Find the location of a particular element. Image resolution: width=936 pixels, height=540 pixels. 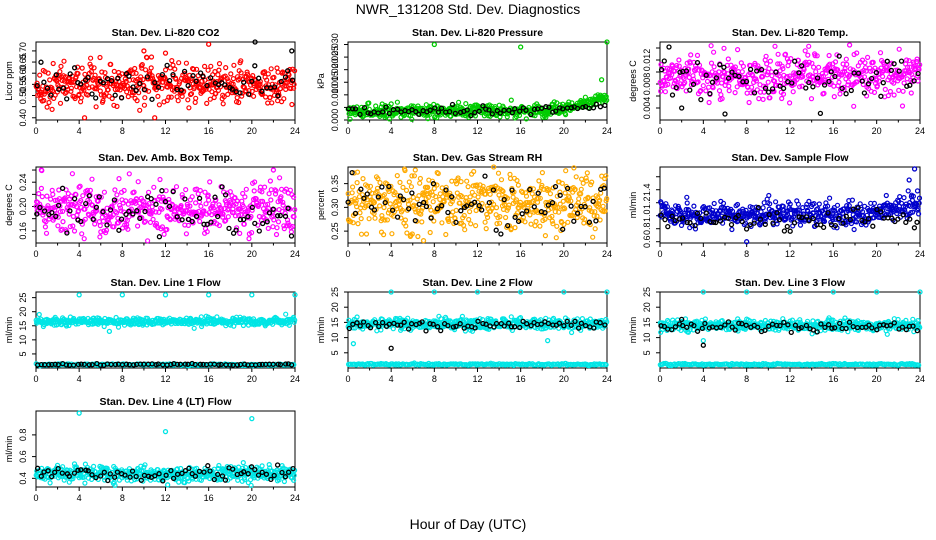

y-tick-label: 0.6 is located at coordinates (647, 241).